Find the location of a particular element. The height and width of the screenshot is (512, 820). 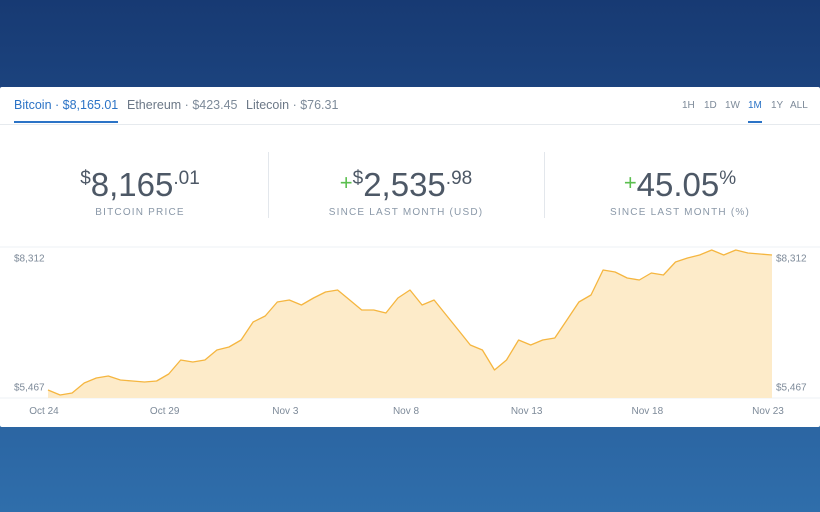

x-tick-label: Nov 8 is located at coordinates (406, 411).